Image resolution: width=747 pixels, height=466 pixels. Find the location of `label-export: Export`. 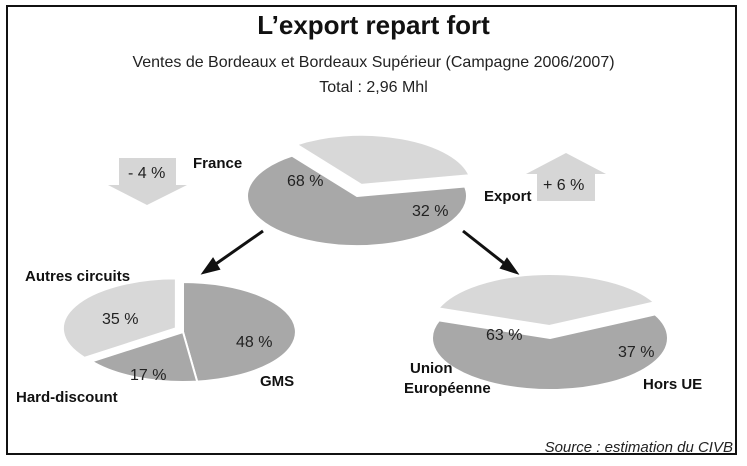

label-export: Export is located at coordinates (508, 196).